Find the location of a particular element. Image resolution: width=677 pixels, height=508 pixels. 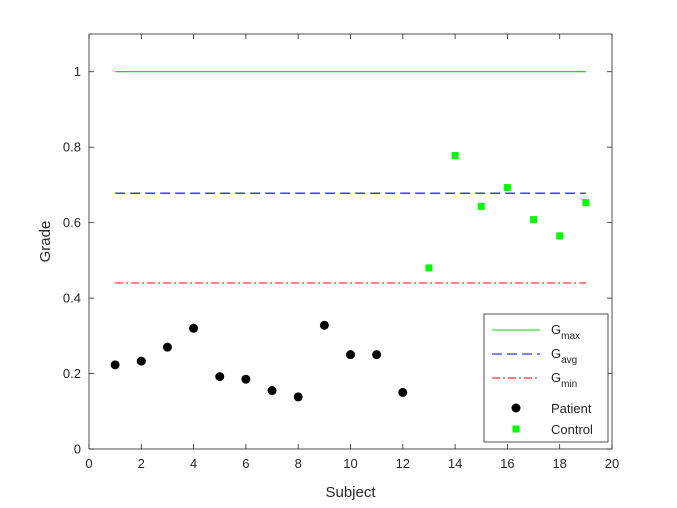

x-tick-label: 12 is located at coordinates (403, 463).